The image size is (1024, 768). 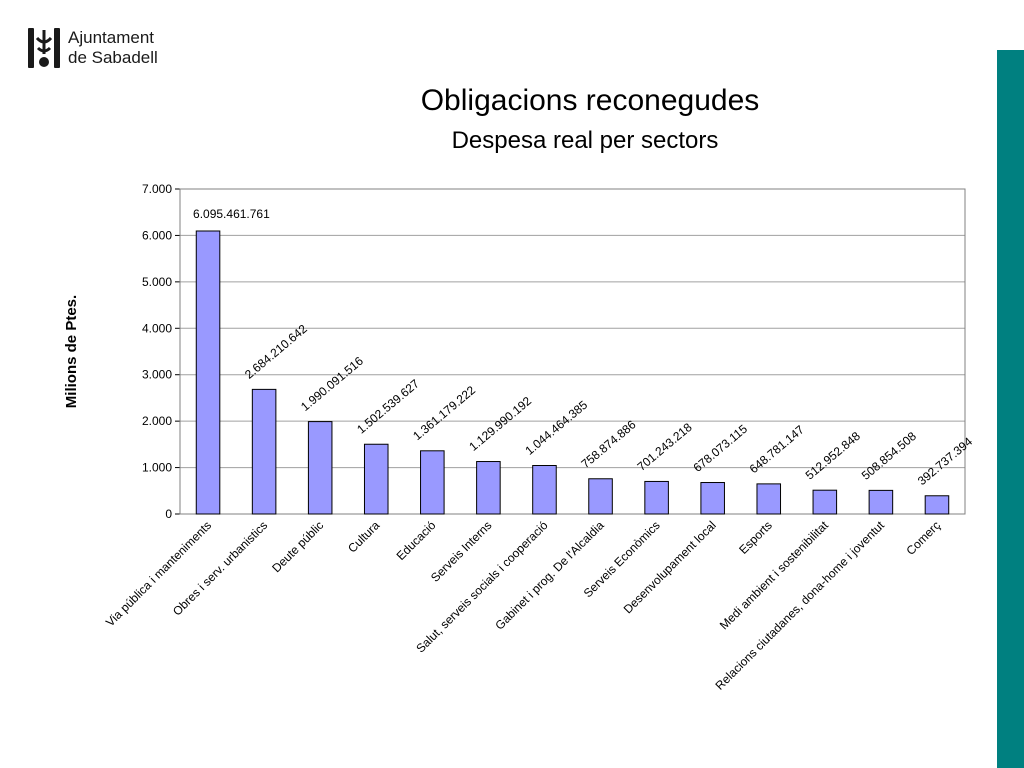 What do you see at coordinates (157, 189) in the screenshot?
I see `y-tick-label: 7.000` at bounding box center [157, 189].